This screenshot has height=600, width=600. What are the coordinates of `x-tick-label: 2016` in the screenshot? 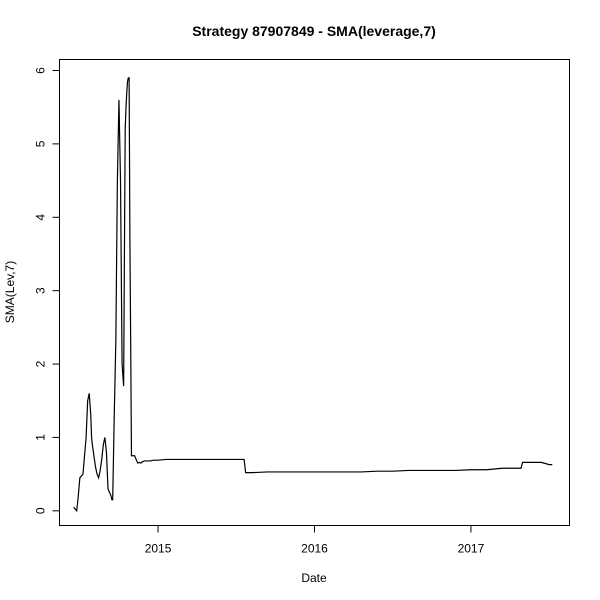 It's located at (314, 549).